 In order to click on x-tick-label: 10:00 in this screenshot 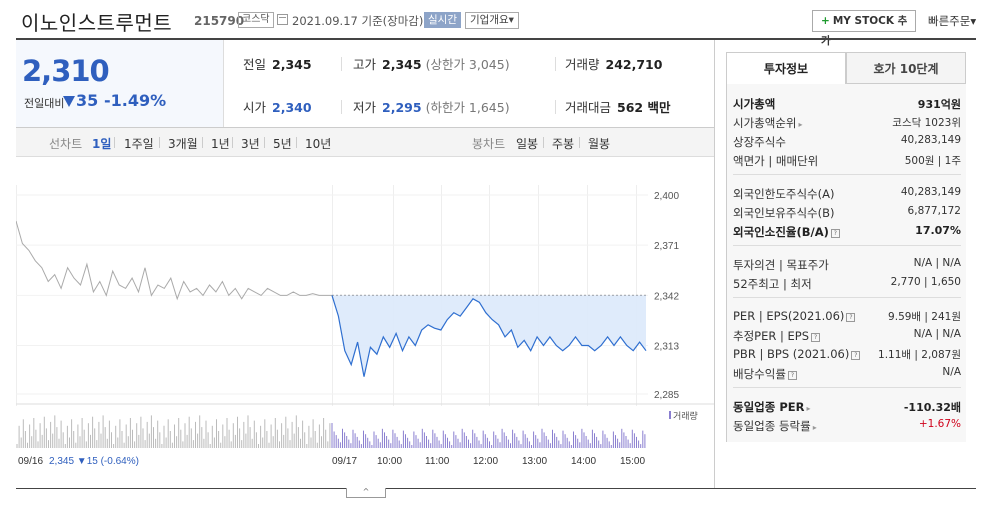, I will do `click(389, 461)`.